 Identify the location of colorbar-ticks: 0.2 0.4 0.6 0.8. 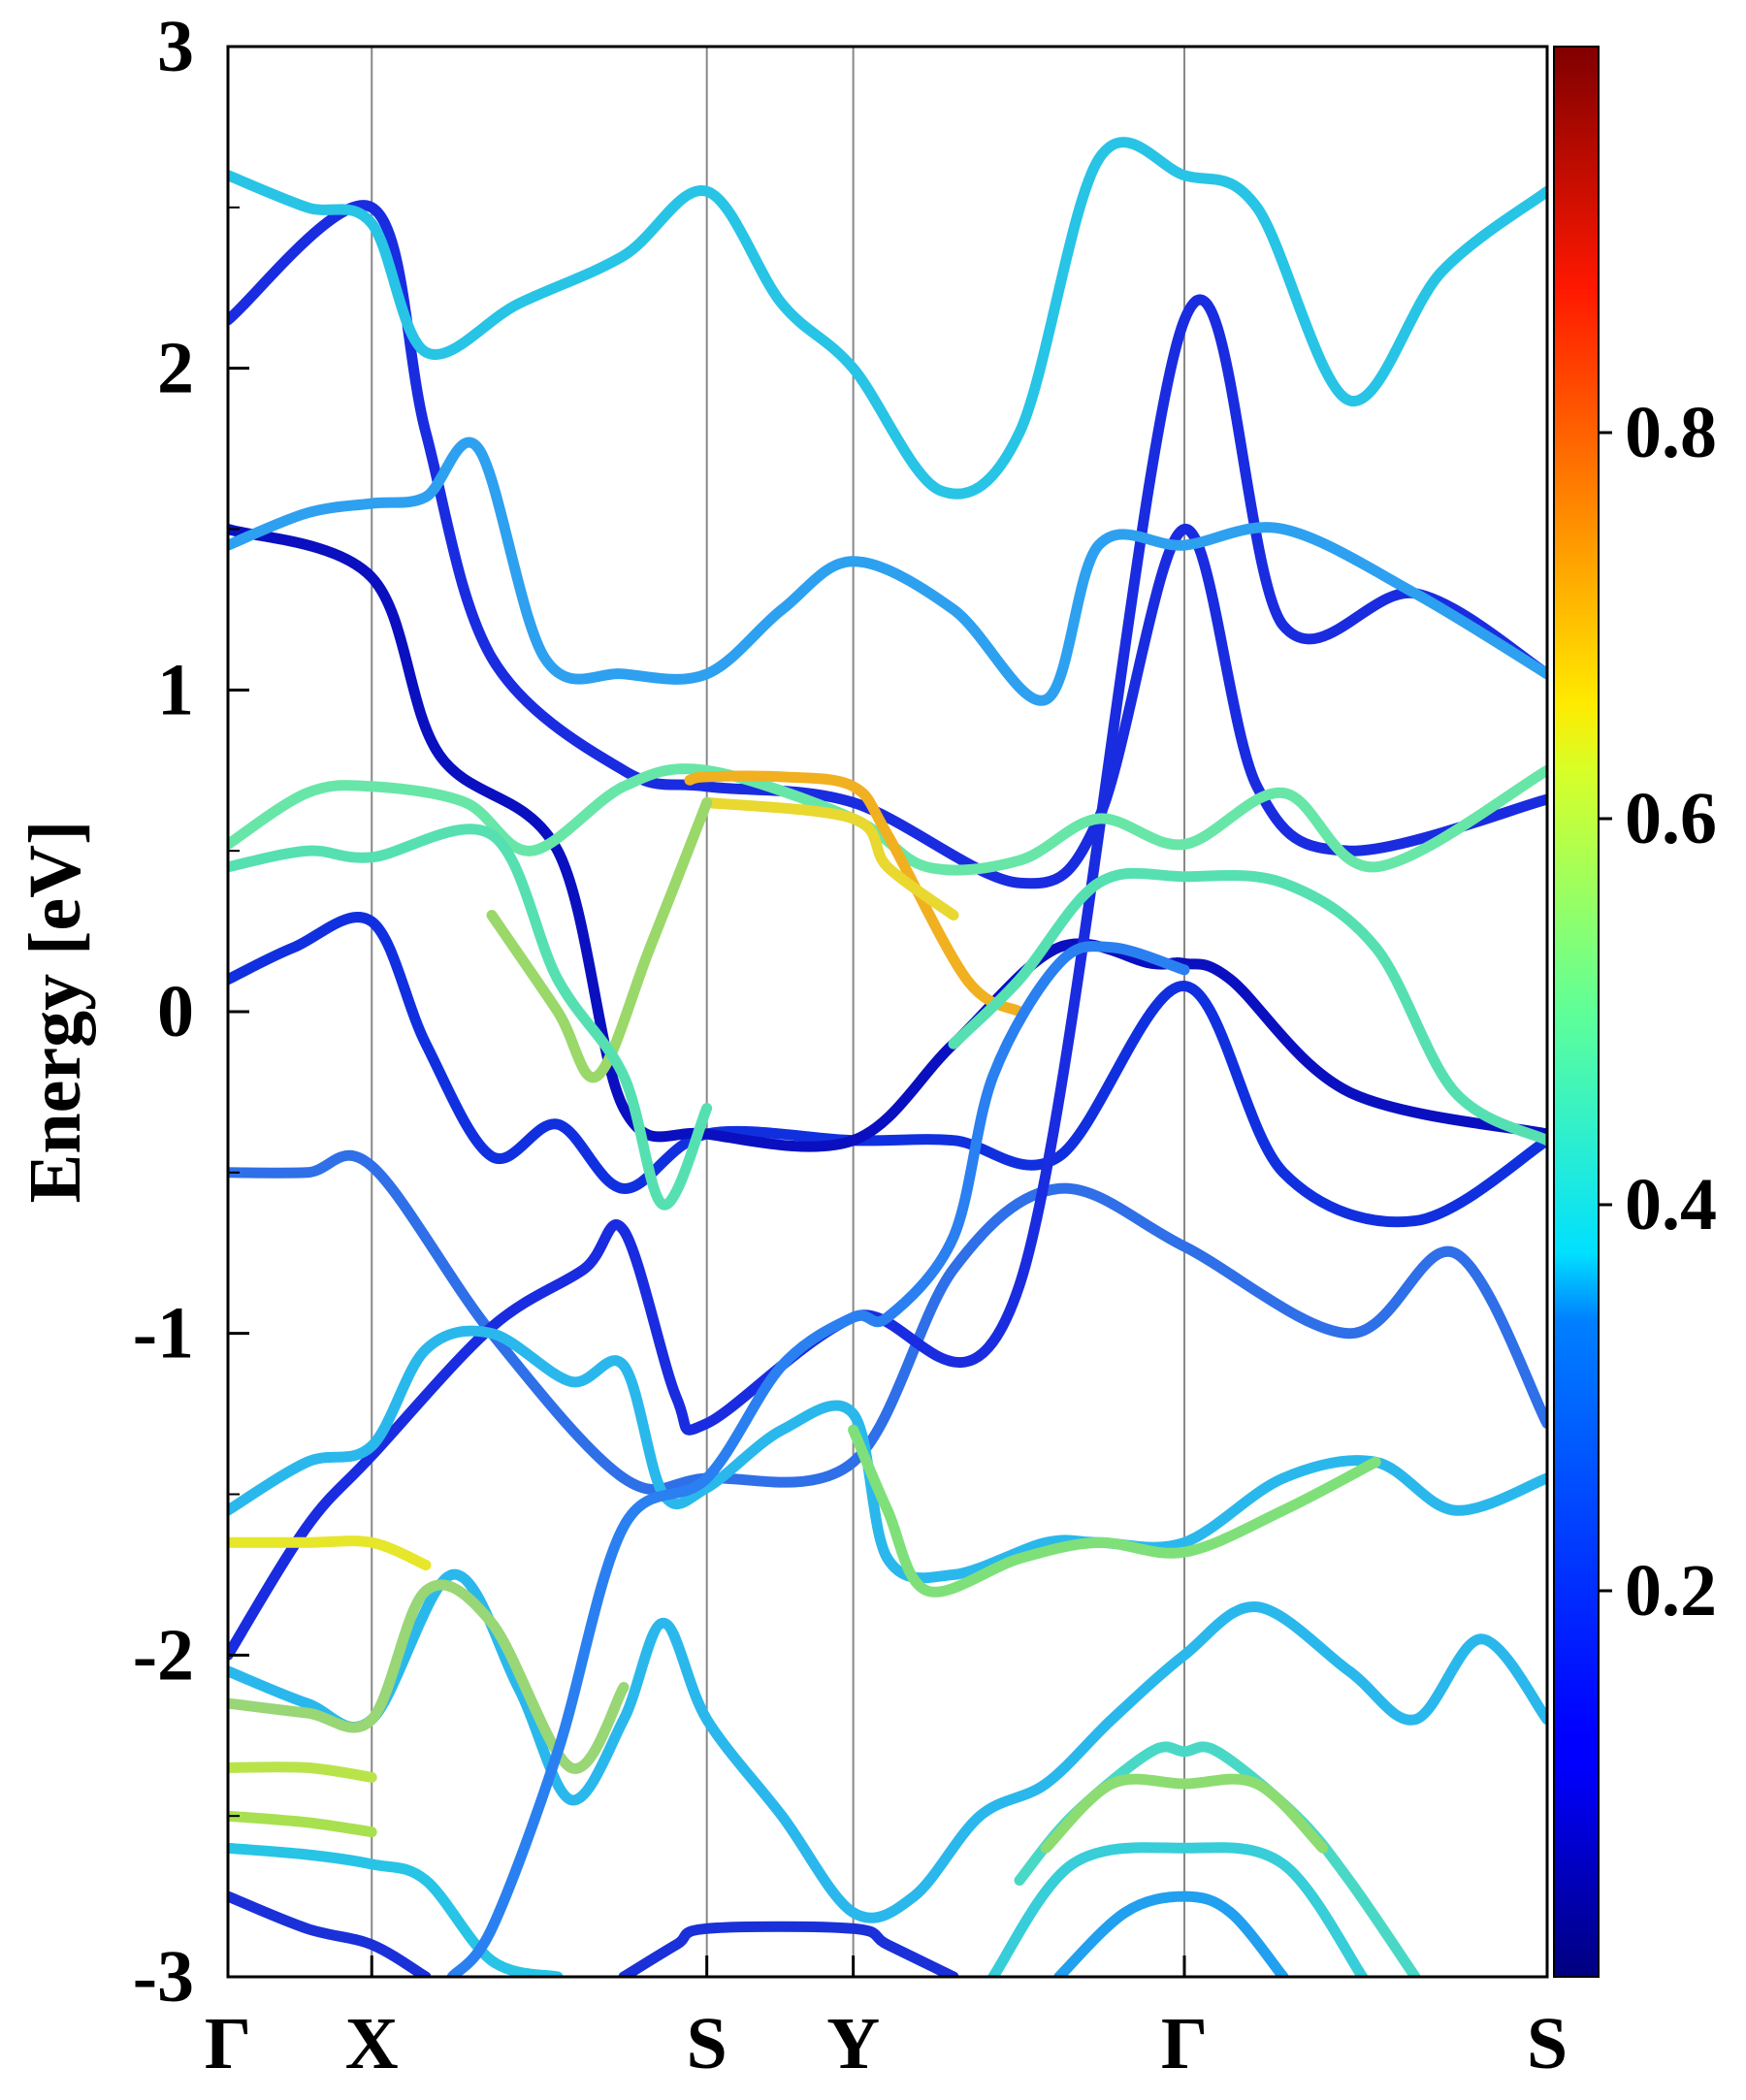
(1658, 1012).